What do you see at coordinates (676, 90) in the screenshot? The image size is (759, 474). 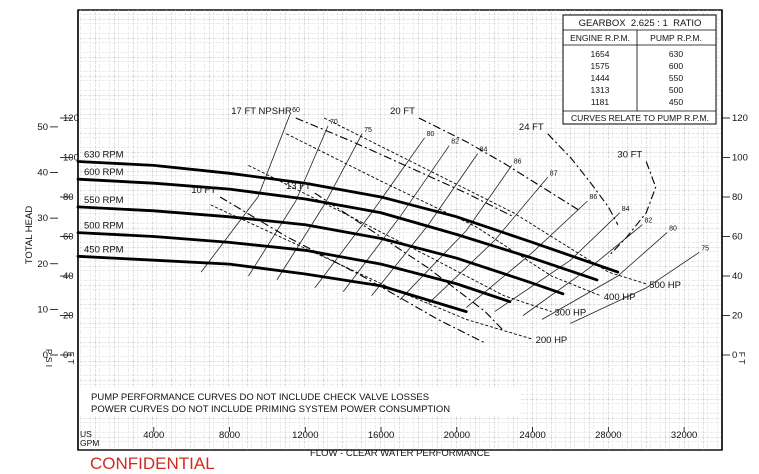 I see `gearbox-pump-rpm: 500` at bounding box center [676, 90].